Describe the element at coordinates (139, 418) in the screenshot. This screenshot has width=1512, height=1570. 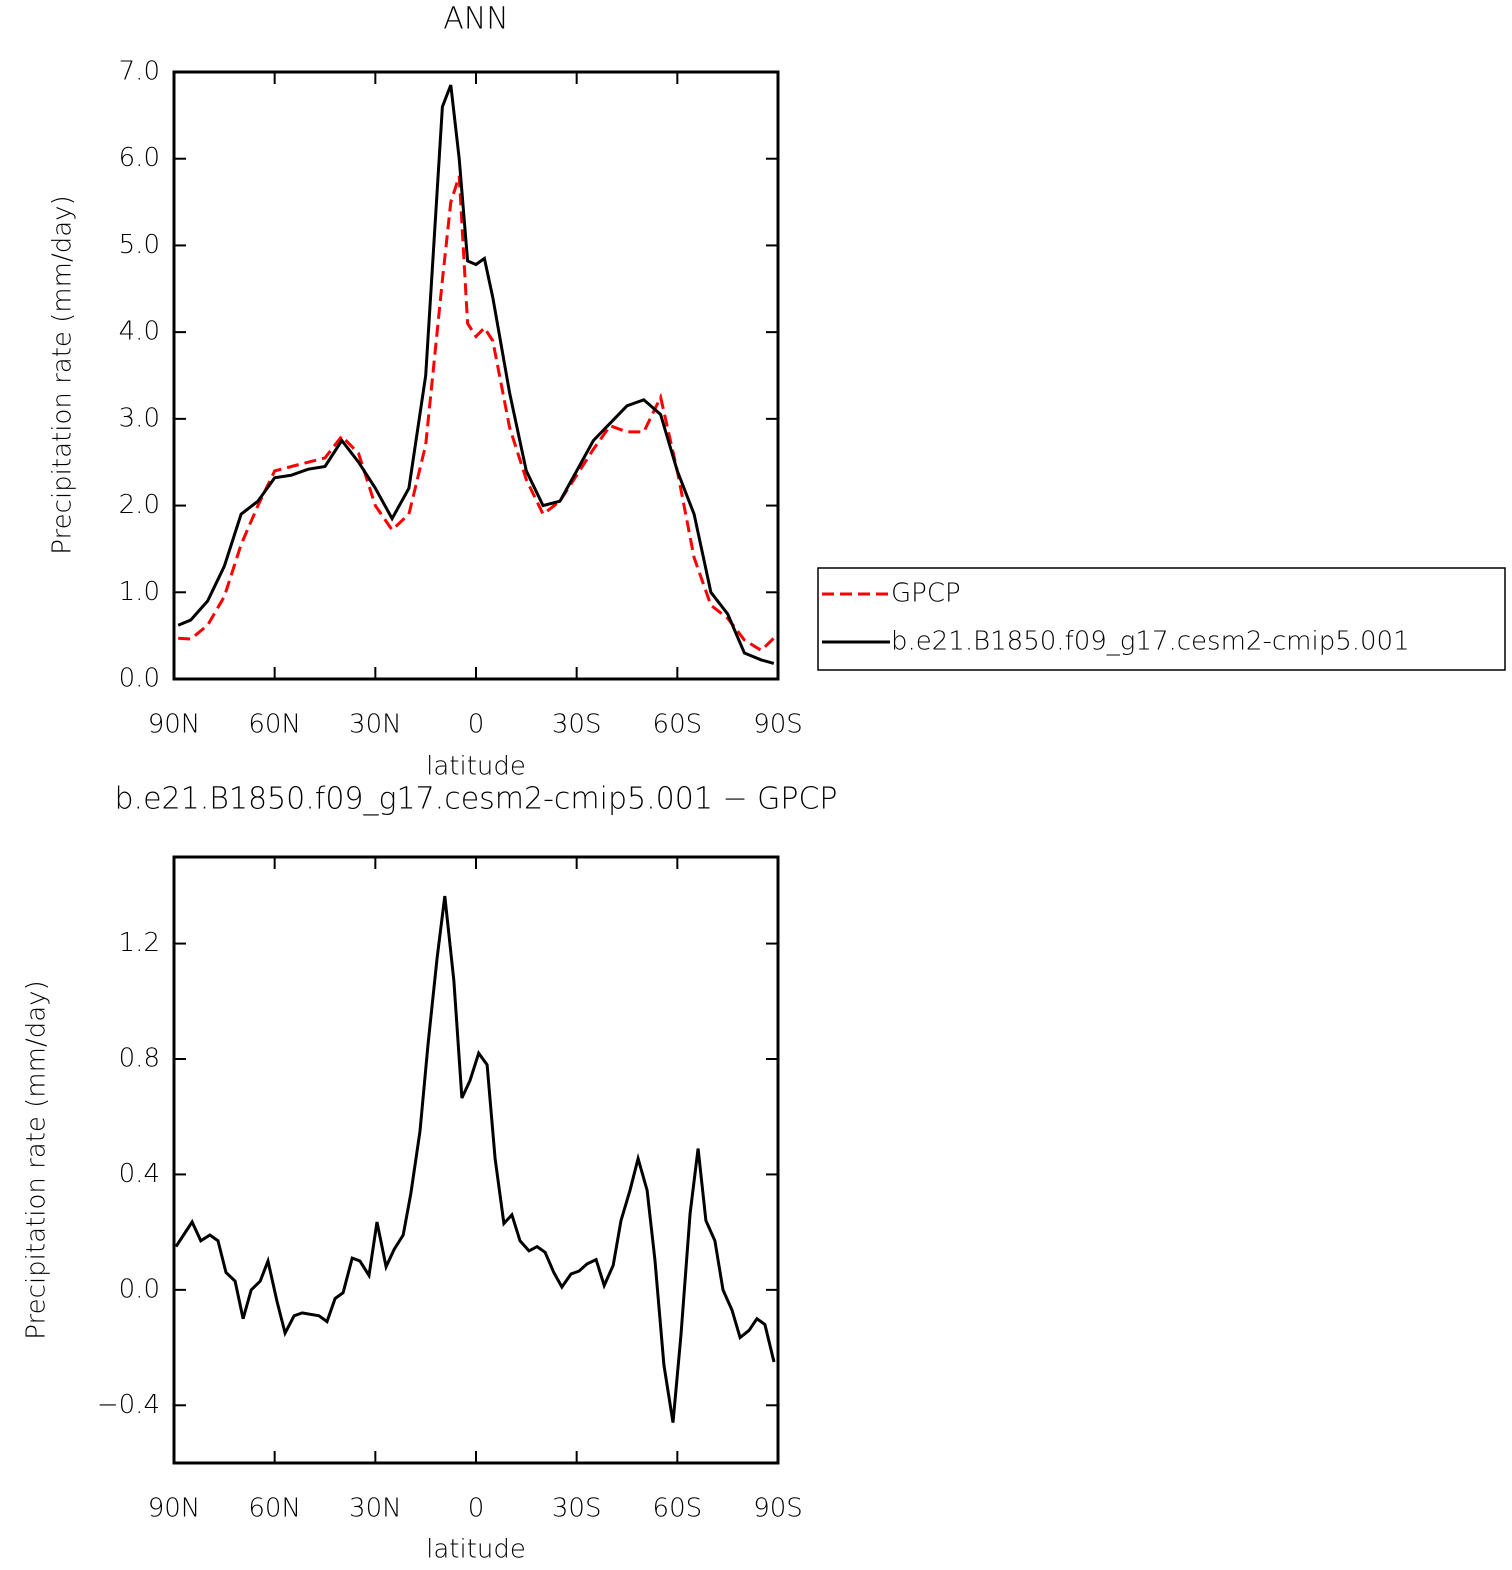
I see `y-tick-label: 3.0` at that location.